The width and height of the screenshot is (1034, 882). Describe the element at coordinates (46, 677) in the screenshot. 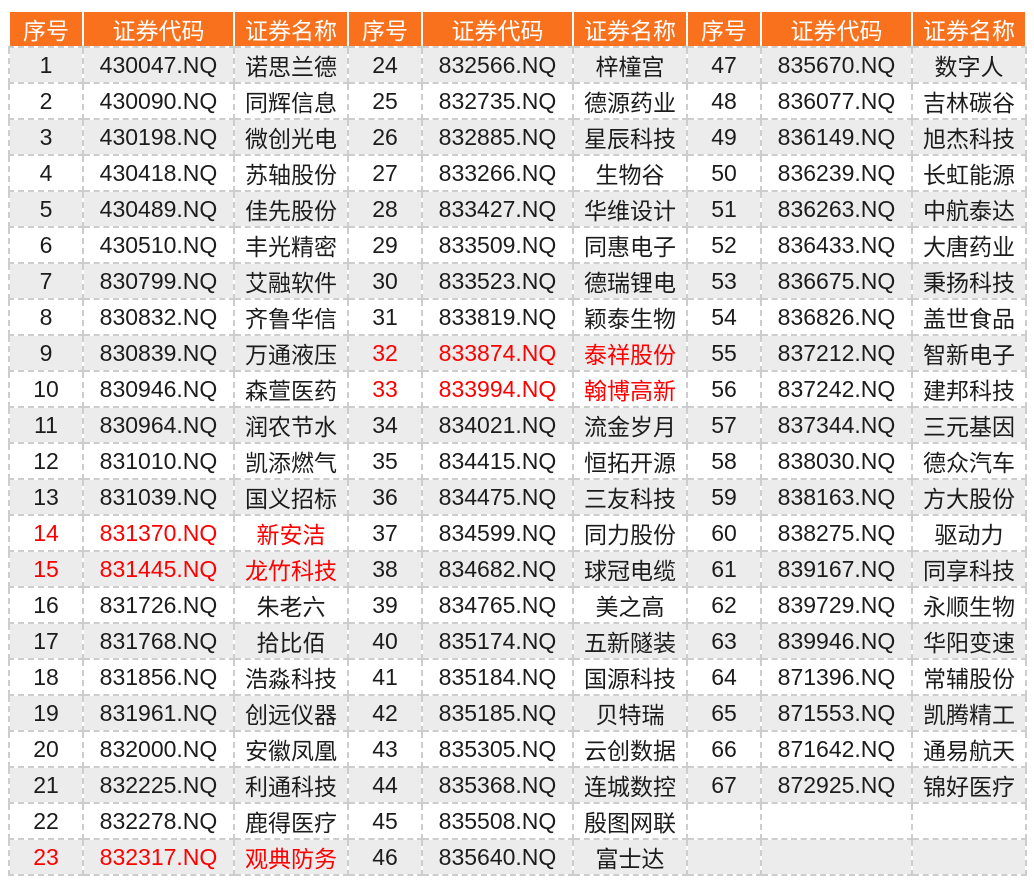

I see `seq-cell: 18` at that location.